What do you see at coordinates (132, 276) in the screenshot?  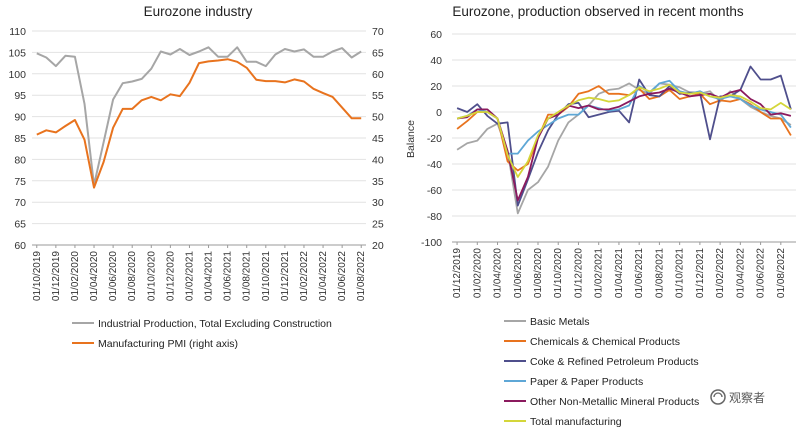 I see `left-x-tick-label: 01/08/2020` at bounding box center [132, 276].